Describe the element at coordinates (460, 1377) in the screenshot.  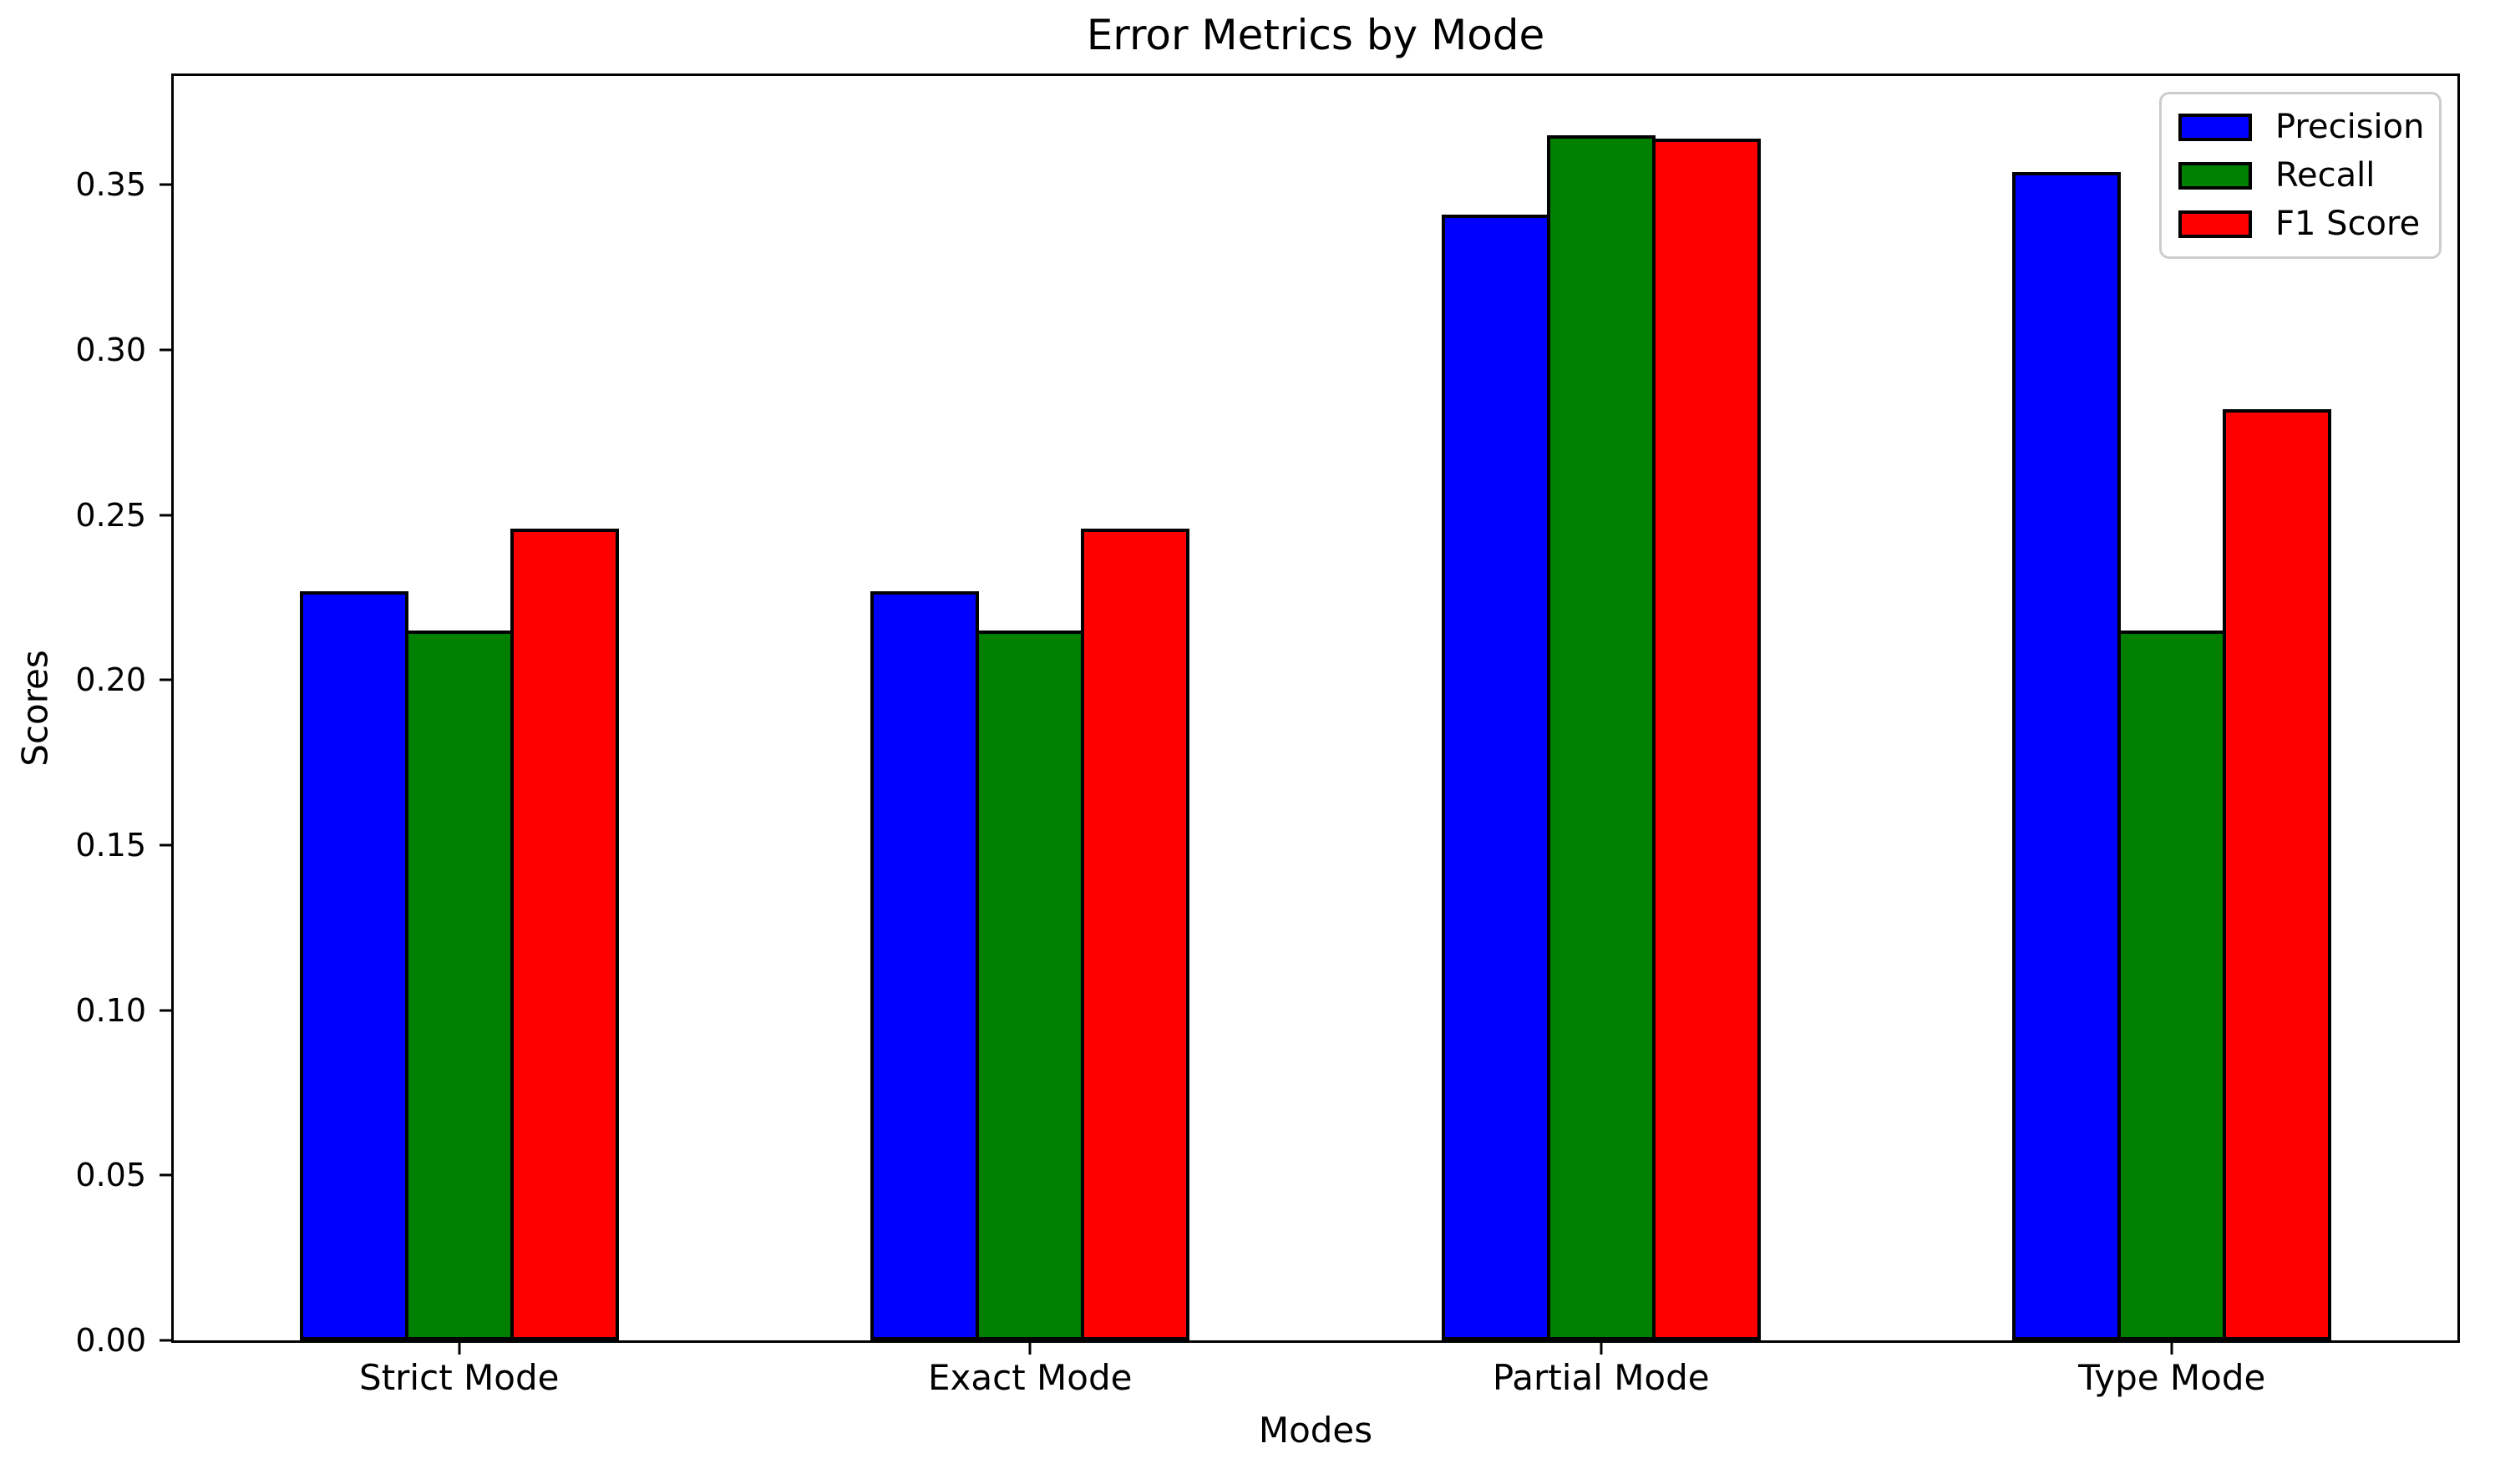
I see `x-tick-label-strict-mode: Strict Mode` at that location.